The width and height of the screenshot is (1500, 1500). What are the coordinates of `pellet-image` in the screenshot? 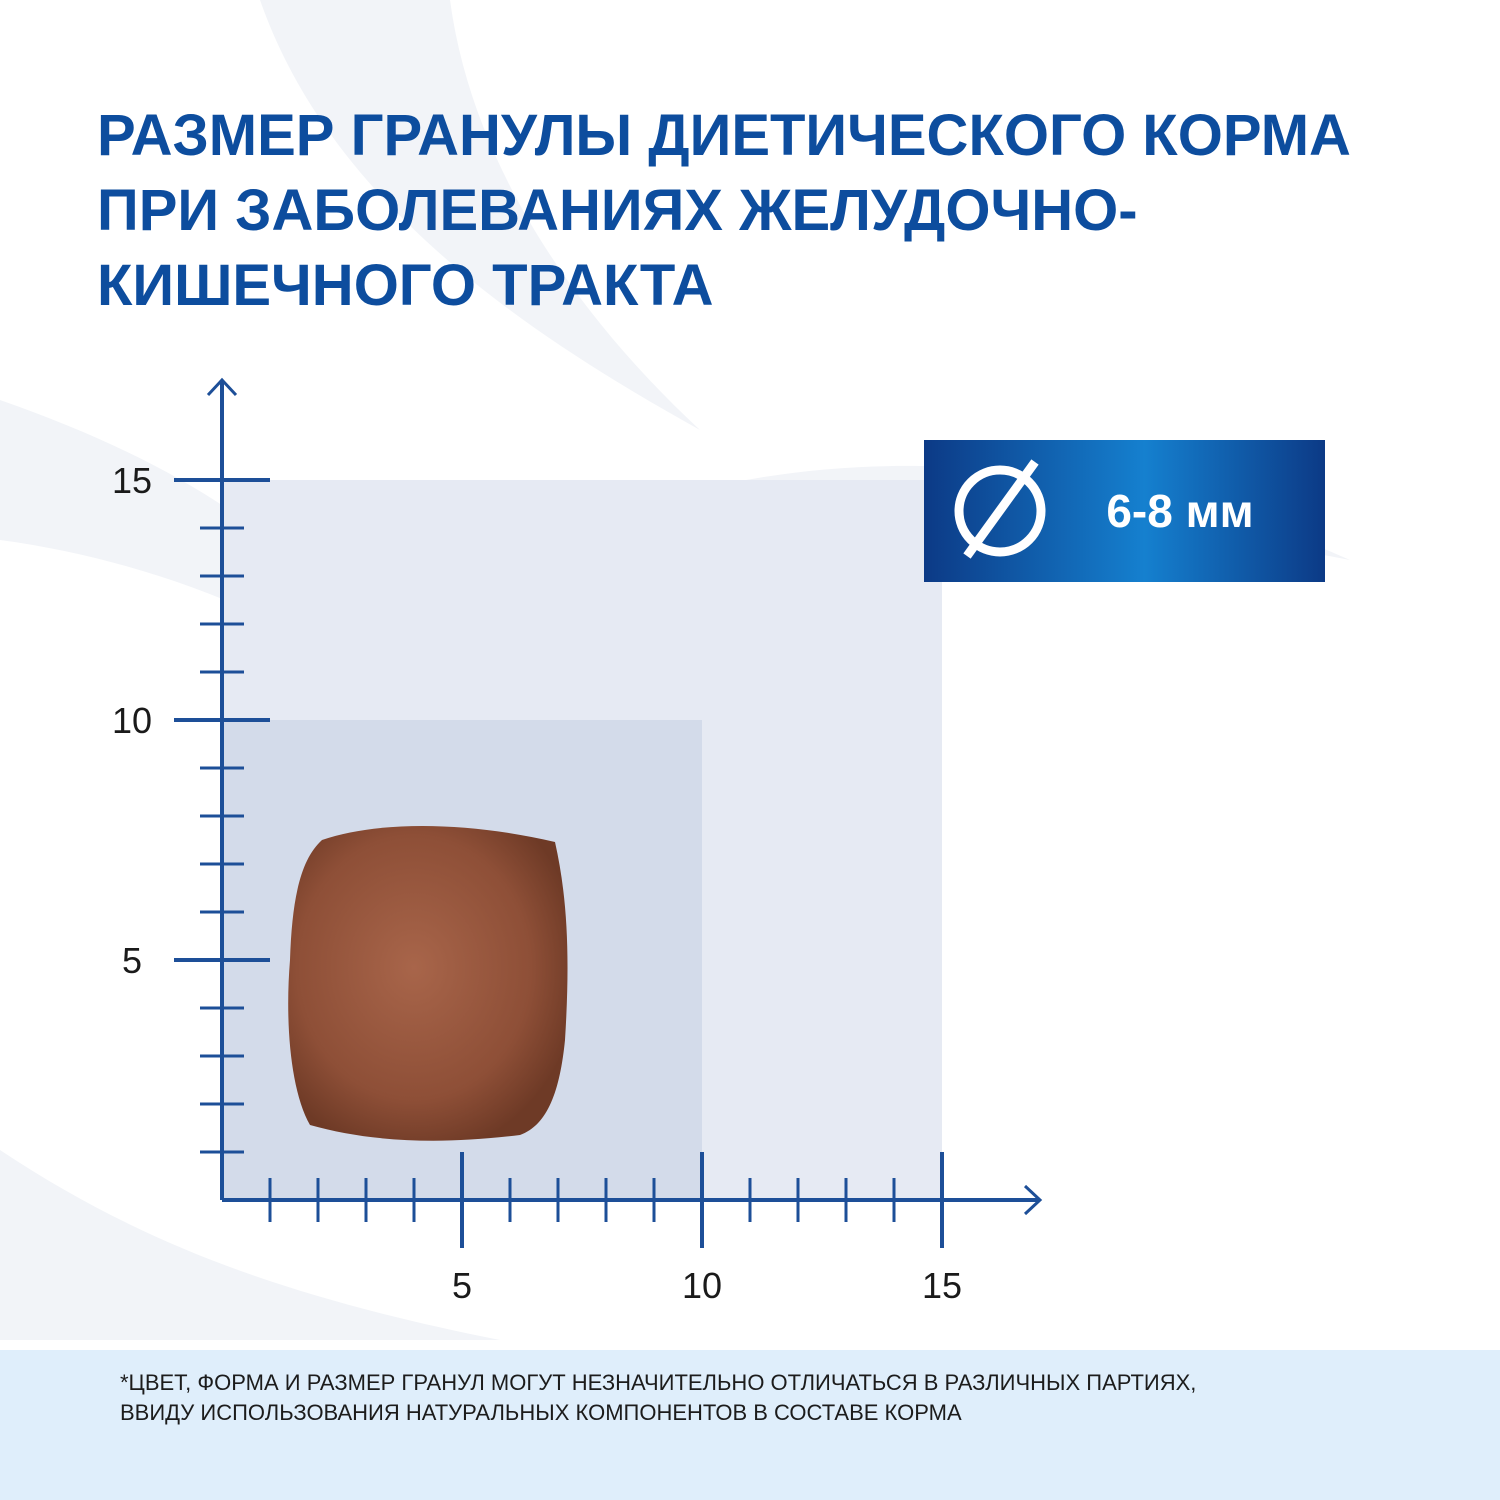 It's located at (428, 983).